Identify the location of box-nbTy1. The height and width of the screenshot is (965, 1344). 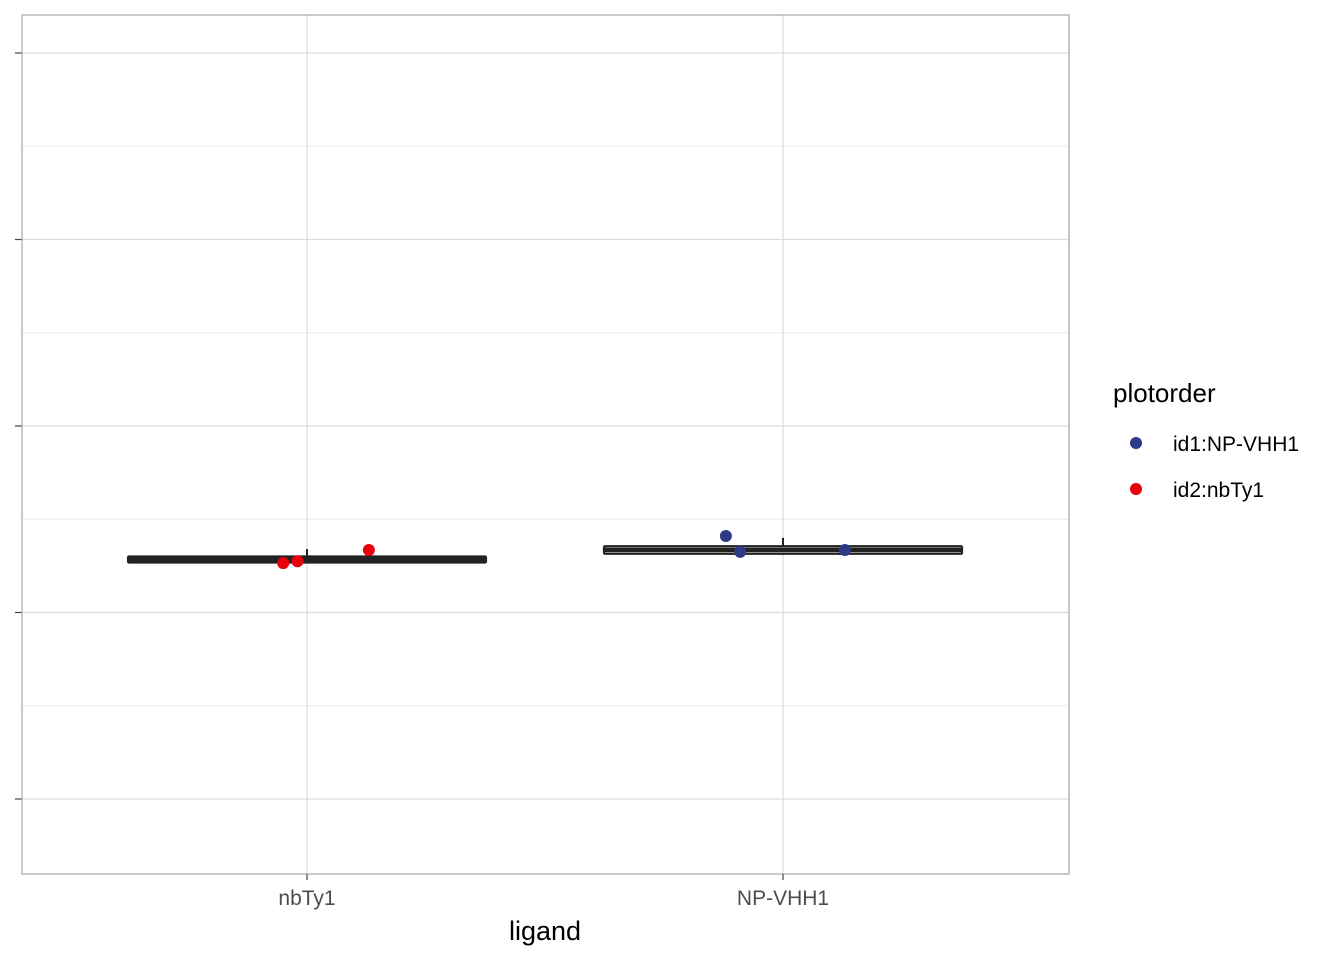
(307, 556).